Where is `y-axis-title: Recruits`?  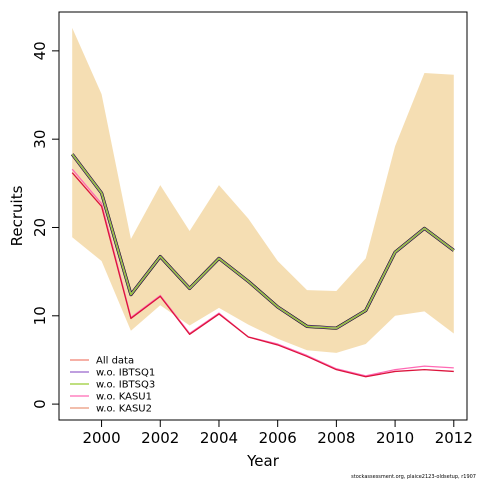
y-axis-title: Recruits is located at coordinates (17, 215).